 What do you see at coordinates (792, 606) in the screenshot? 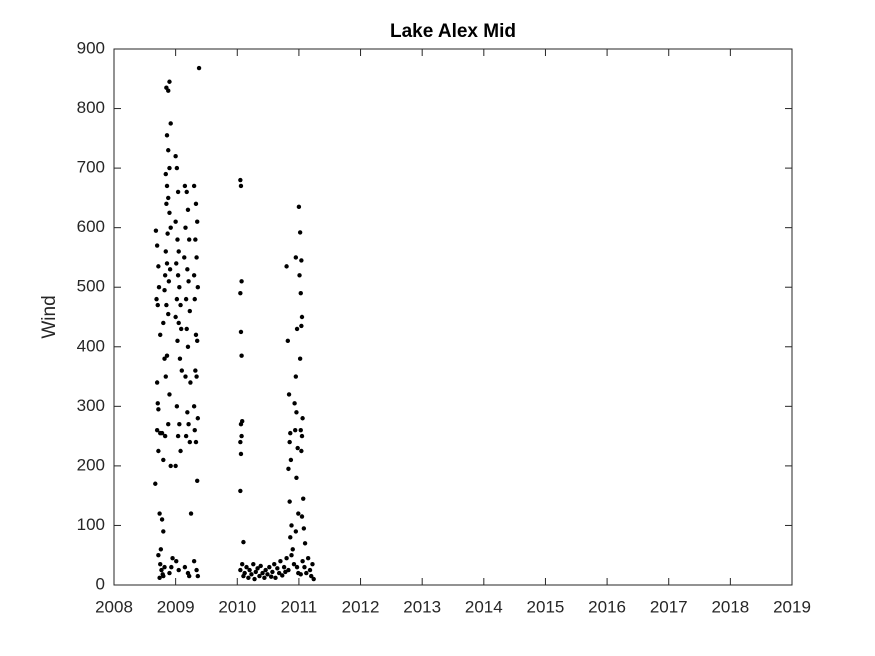
I see `x-tick-label: 2019` at bounding box center [792, 606].